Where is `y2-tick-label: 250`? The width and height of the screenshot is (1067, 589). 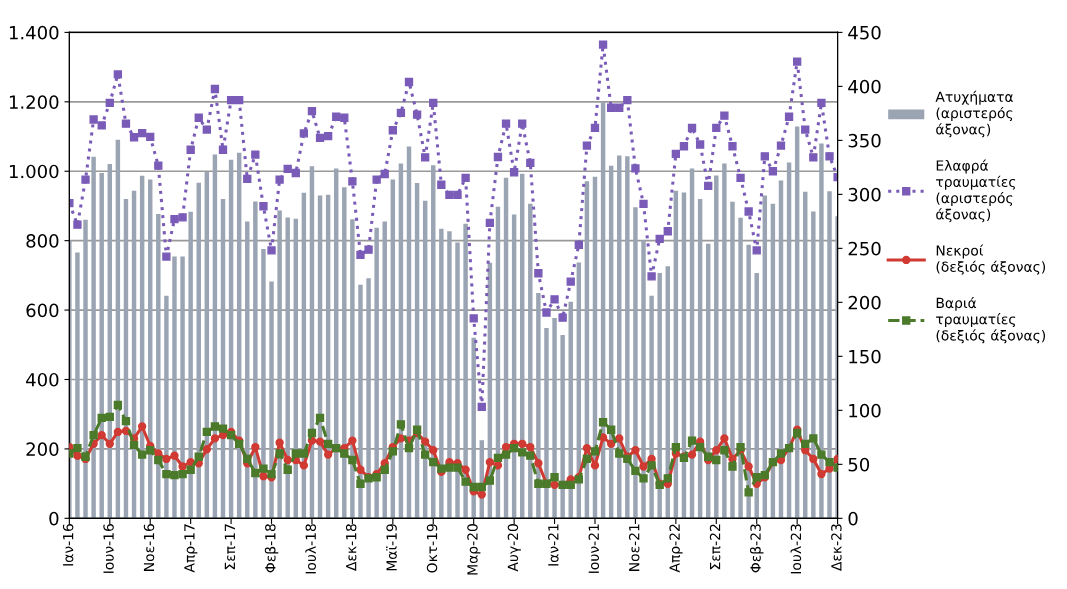
y2-tick-label: 250 is located at coordinates (864, 248).